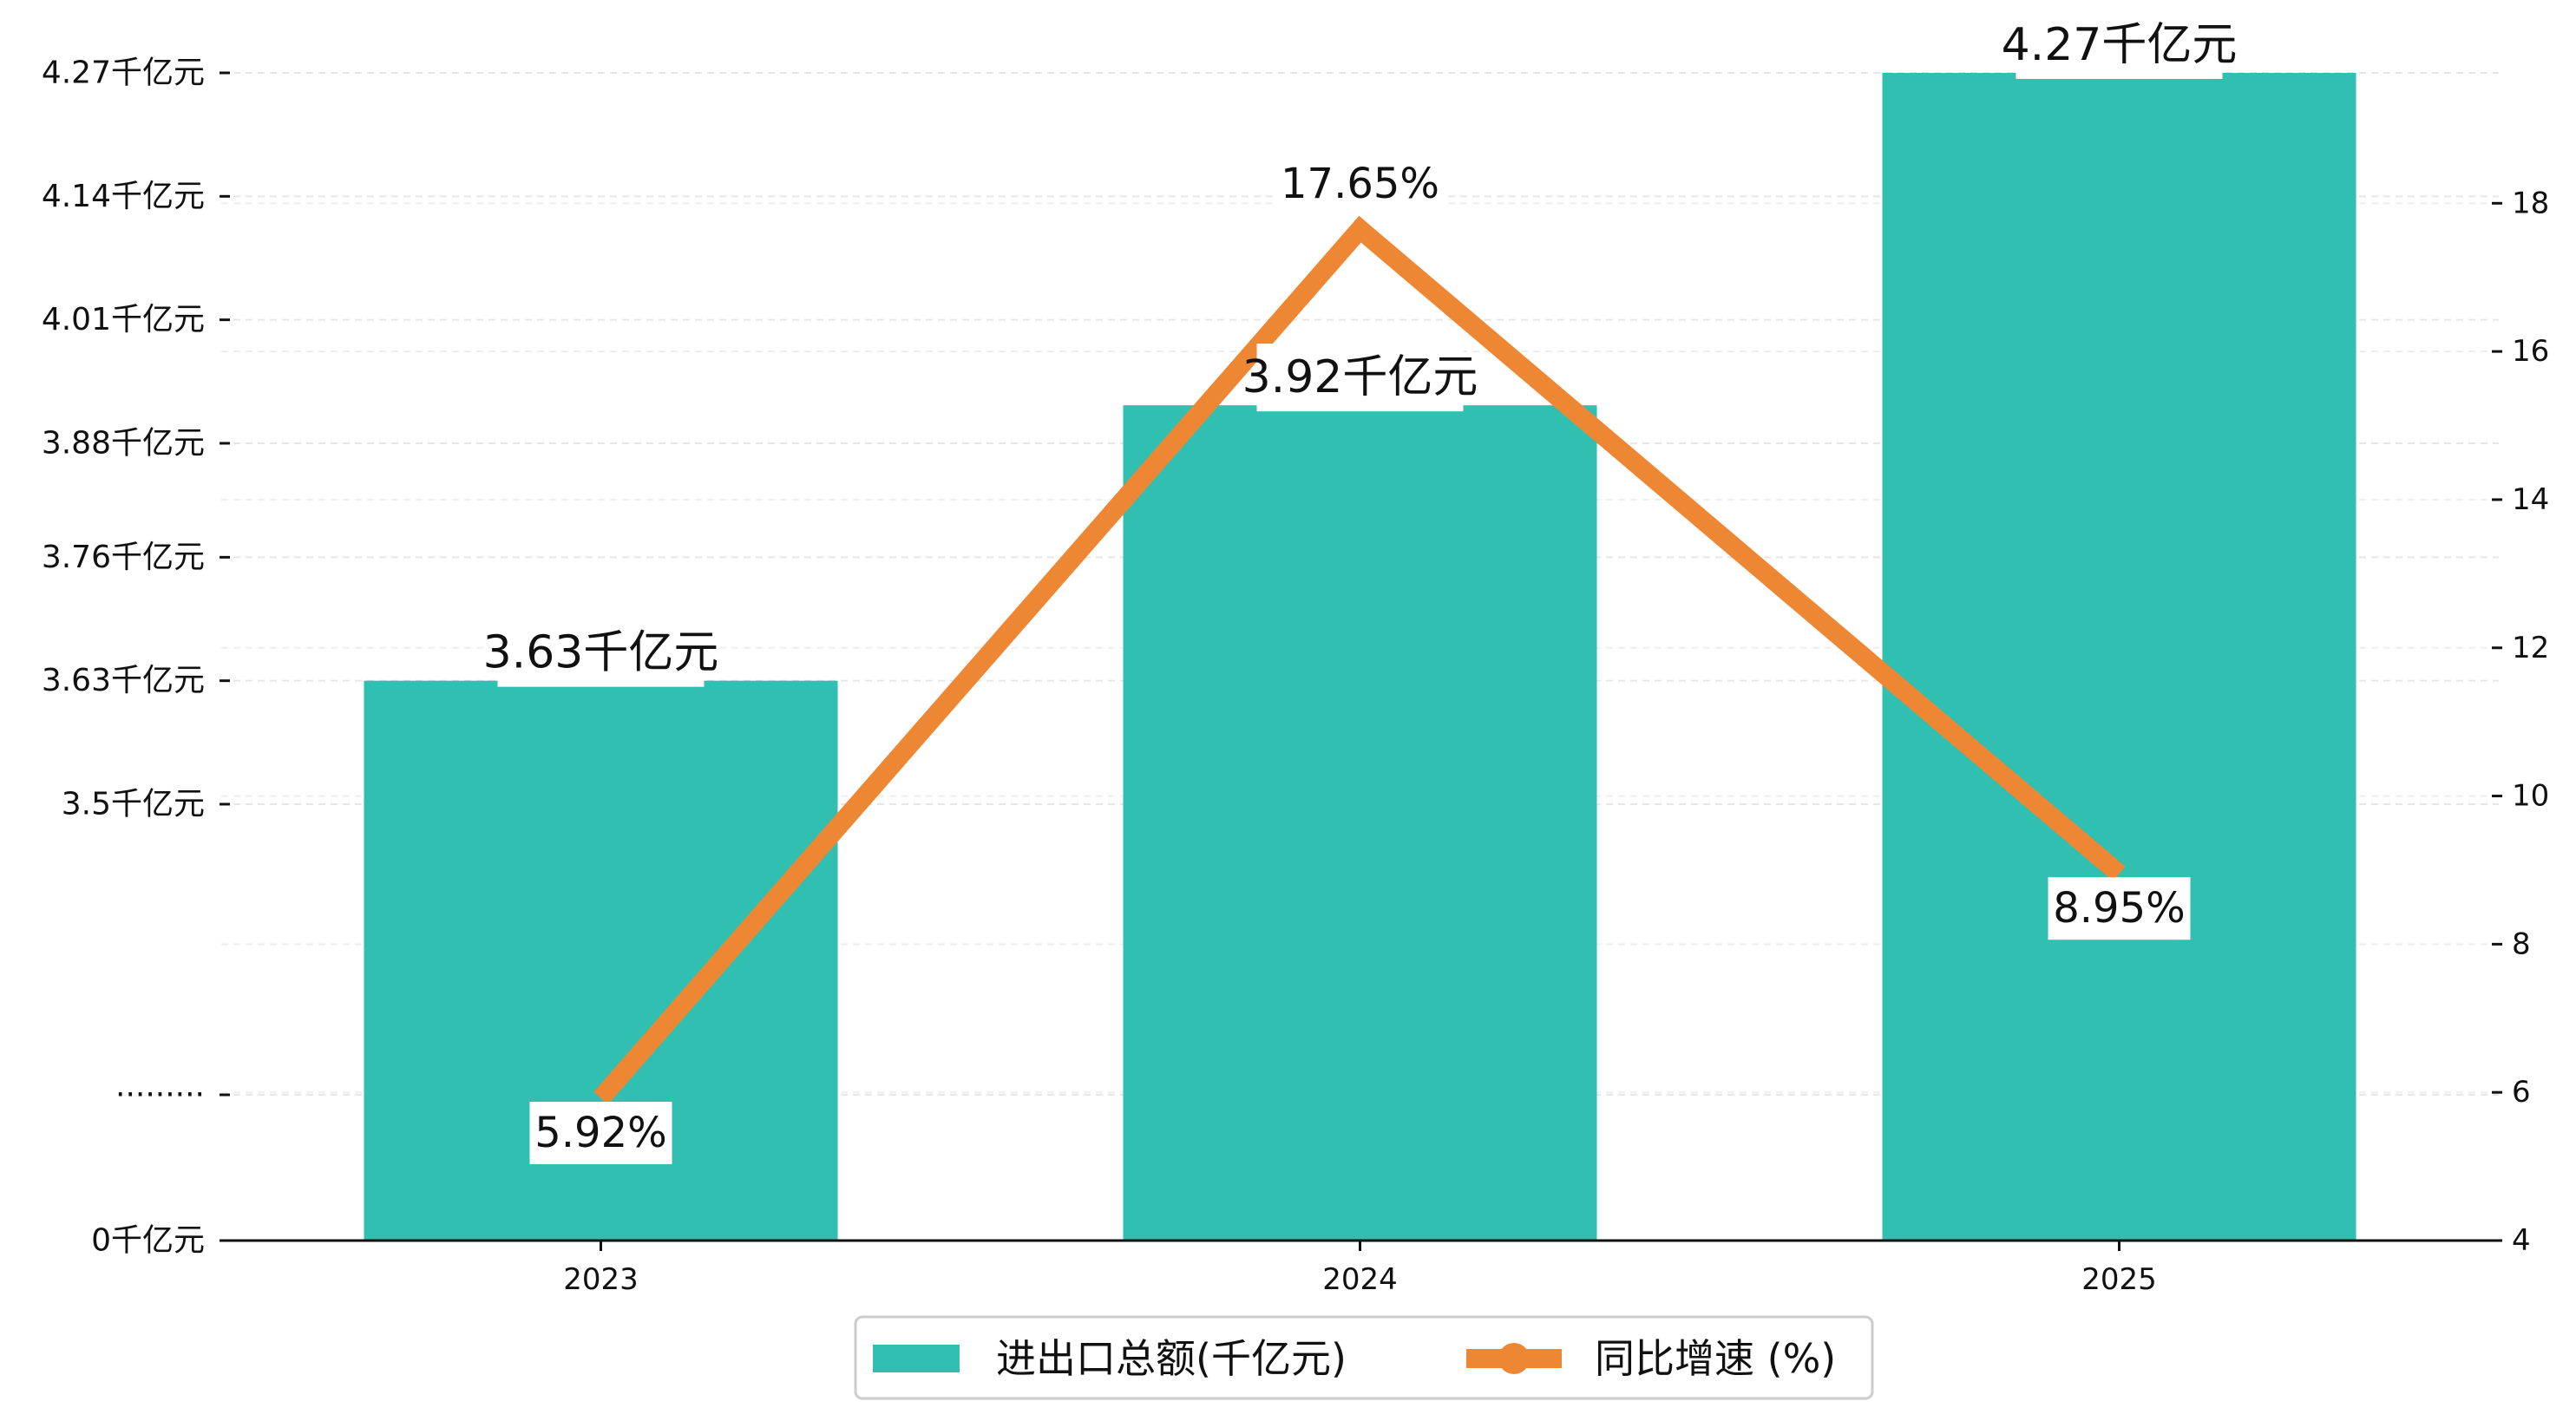 The image size is (2576, 1421). Describe the element at coordinates (601, 1279) in the screenshot. I see `x-axis-tick-label: 2023` at that location.